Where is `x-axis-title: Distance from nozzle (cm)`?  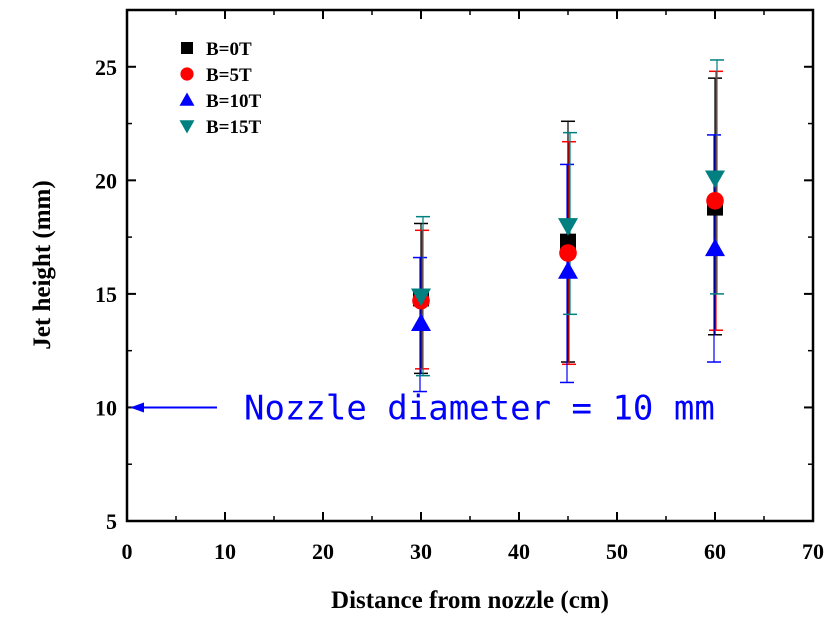 x-axis-title: Distance from nozzle (cm) is located at coordinates (470, 600).